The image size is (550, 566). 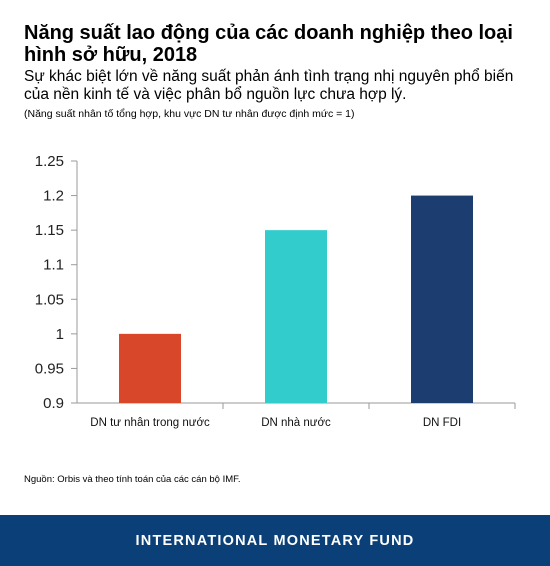 I want to click on y-tick-label: 1.1, so click(x=53, y=265).